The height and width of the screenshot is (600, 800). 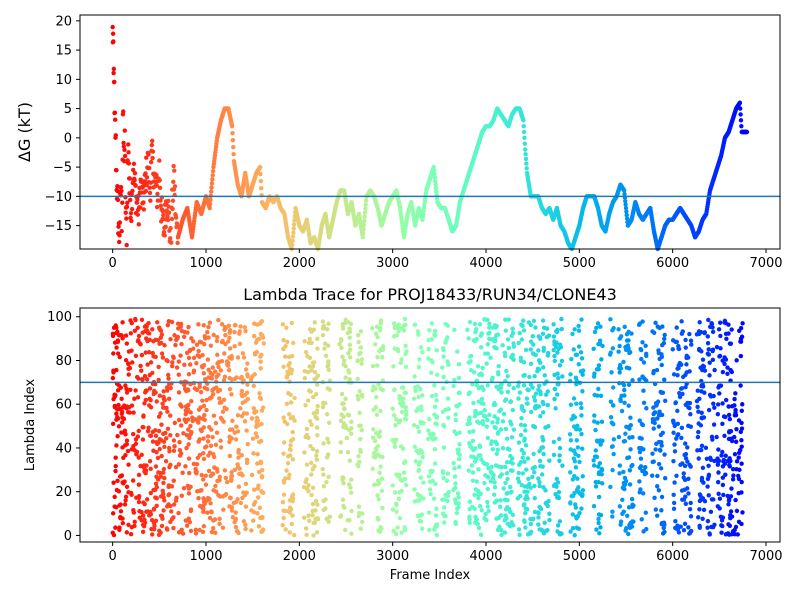 What do you see at coordinates (63, 448) in the screenshot?
I see `y-tick-label: 40` at bounding box center [63, 448].